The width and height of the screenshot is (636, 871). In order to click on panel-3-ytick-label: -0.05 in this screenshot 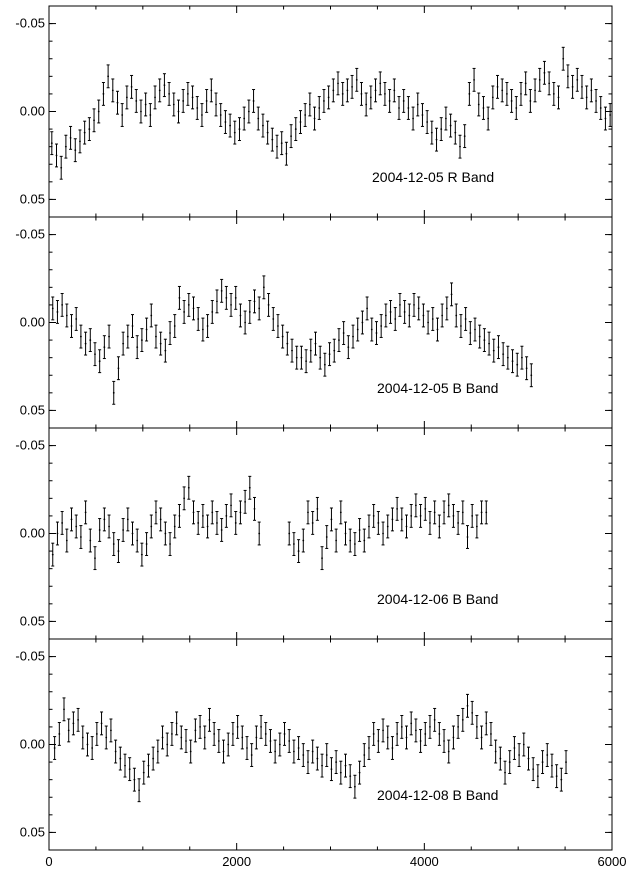, I will do `click(30, 445)`.